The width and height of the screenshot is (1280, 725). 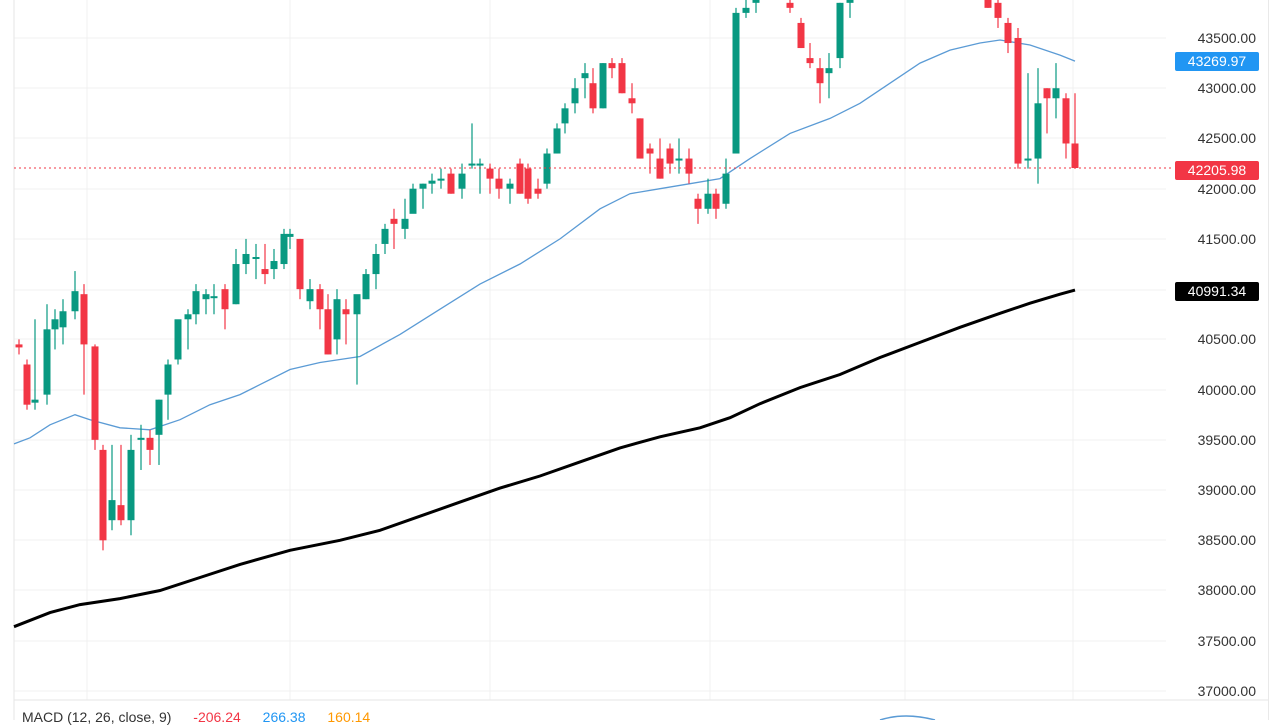 I want to click on macd-histogram-value: 160.14, so click(x=349, y=717).